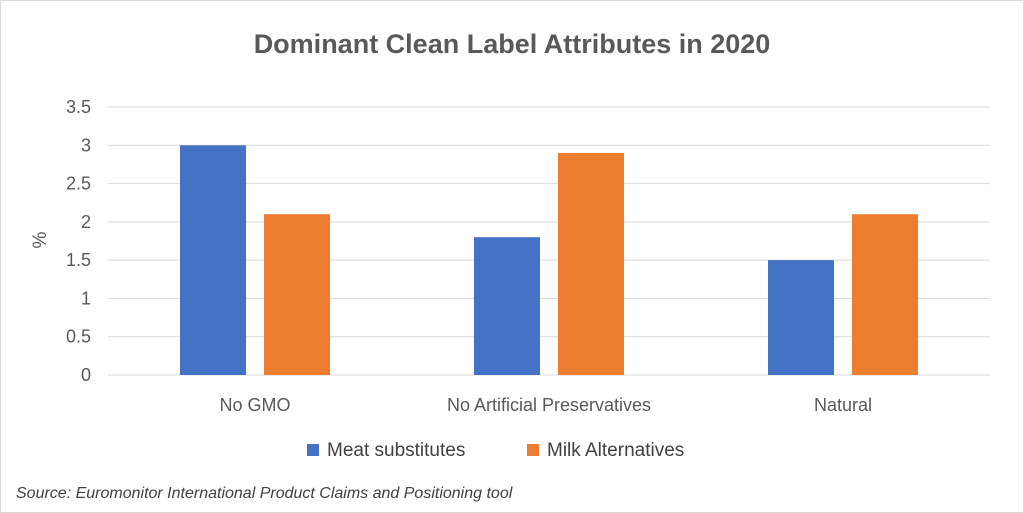 Image resolution: width=1024 pixels, height=513 pixels. What do you see at coordinates (78, 184) in the screenshot?
I see `y-tick-label: 2.5` at bounding box center [78, 184].